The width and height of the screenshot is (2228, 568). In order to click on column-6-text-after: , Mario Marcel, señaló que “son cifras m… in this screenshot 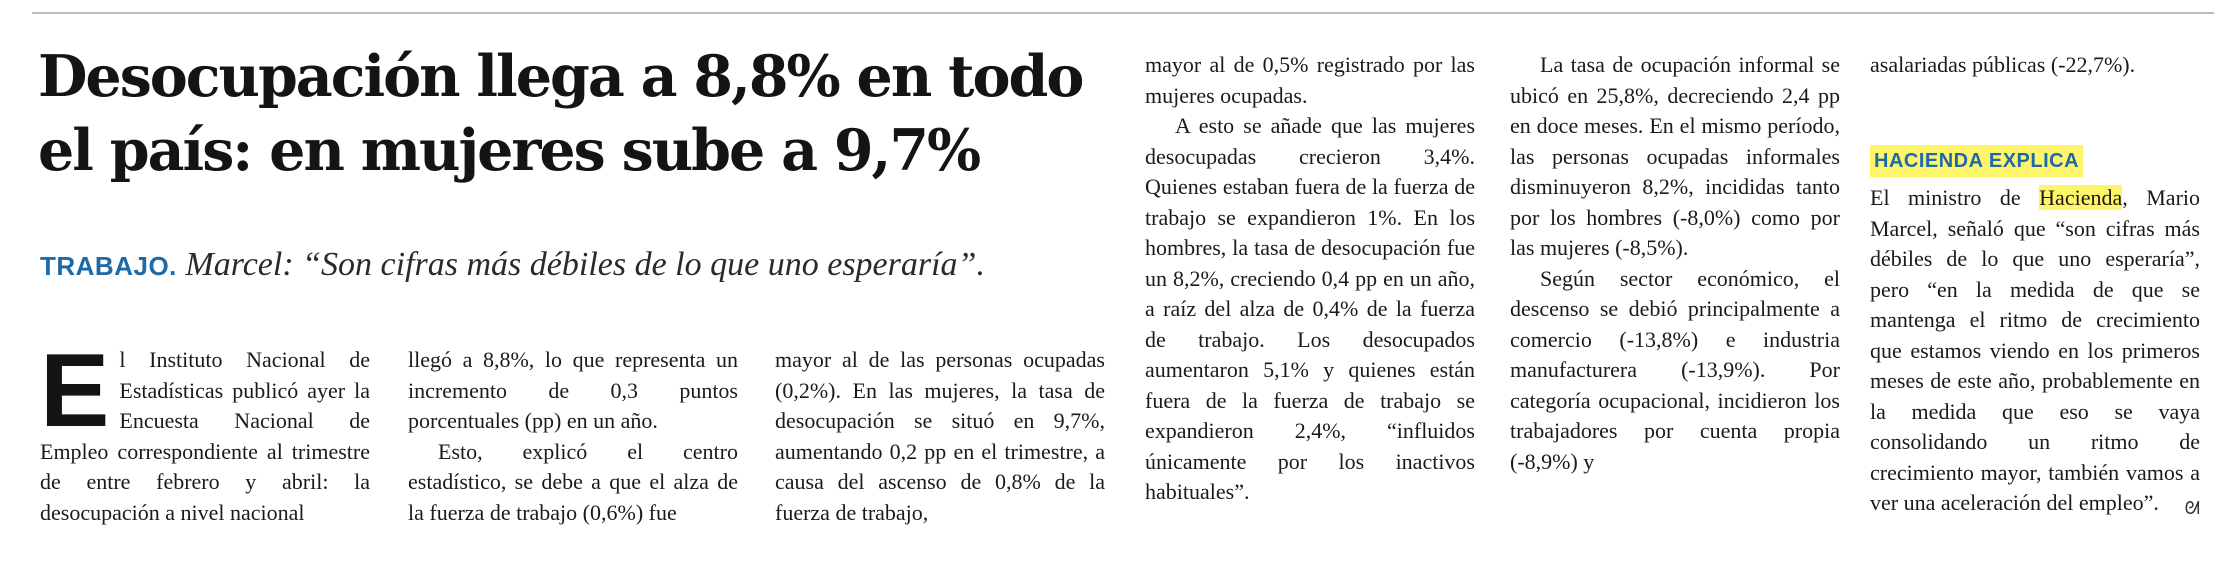, I will do `click(2035, 350)`.